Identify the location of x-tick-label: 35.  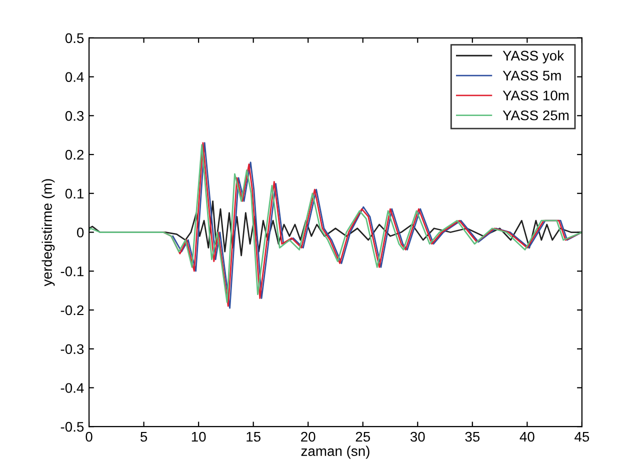
(472, 437).